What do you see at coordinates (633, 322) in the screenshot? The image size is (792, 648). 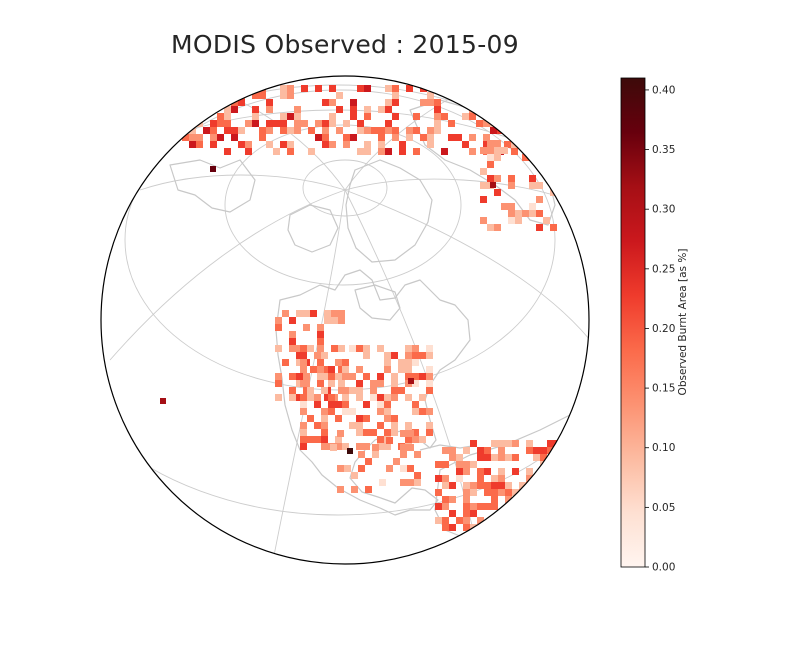 I see `colorbar-bar` at bounding box center [633, 322].